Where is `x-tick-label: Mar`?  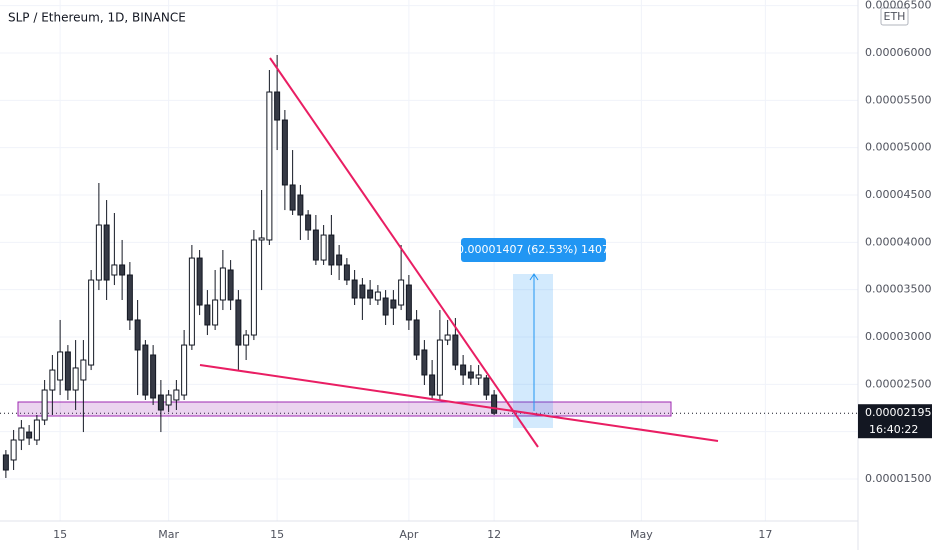 x-tick-label: Mar is located at coordinates (168, 534).